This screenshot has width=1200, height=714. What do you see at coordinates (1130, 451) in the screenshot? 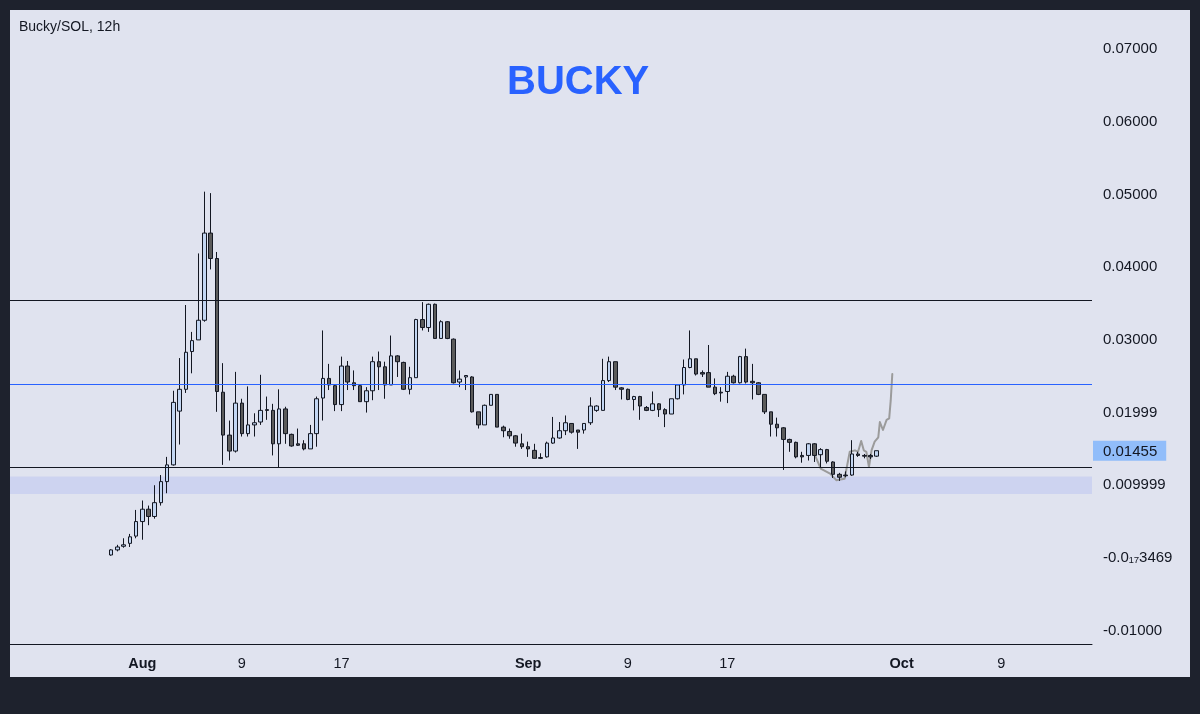
I see `text: 0.01455` at bounding box center [1130, 451].